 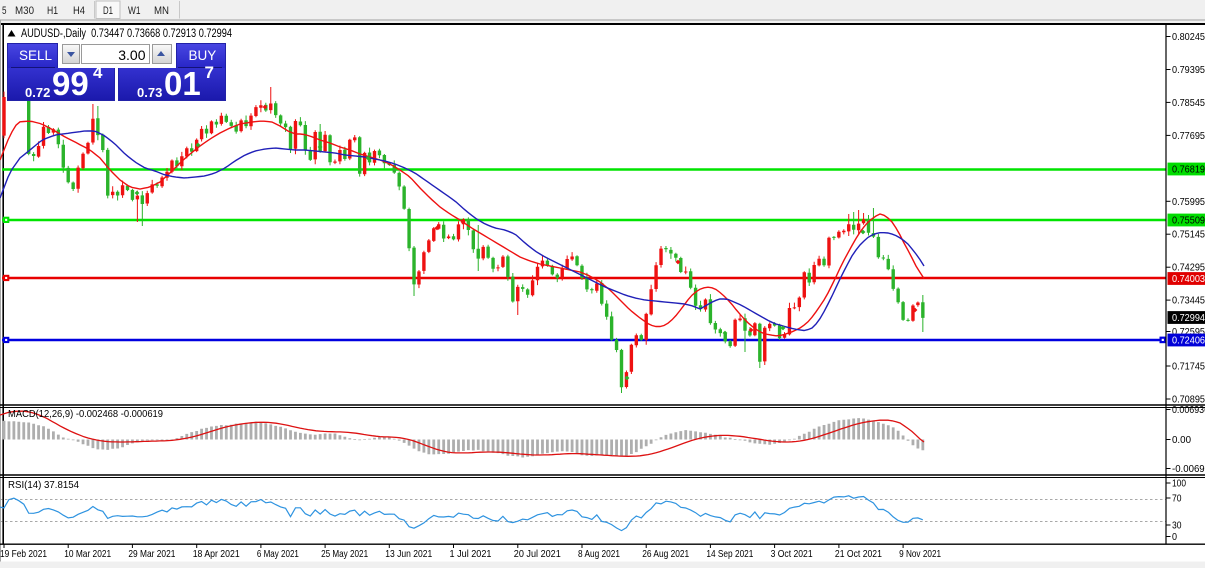 What do you see at coordinates (1188, 70) in the screenshot?
I see `svg-text: 0.79395` at bounding box center [1188, 70].